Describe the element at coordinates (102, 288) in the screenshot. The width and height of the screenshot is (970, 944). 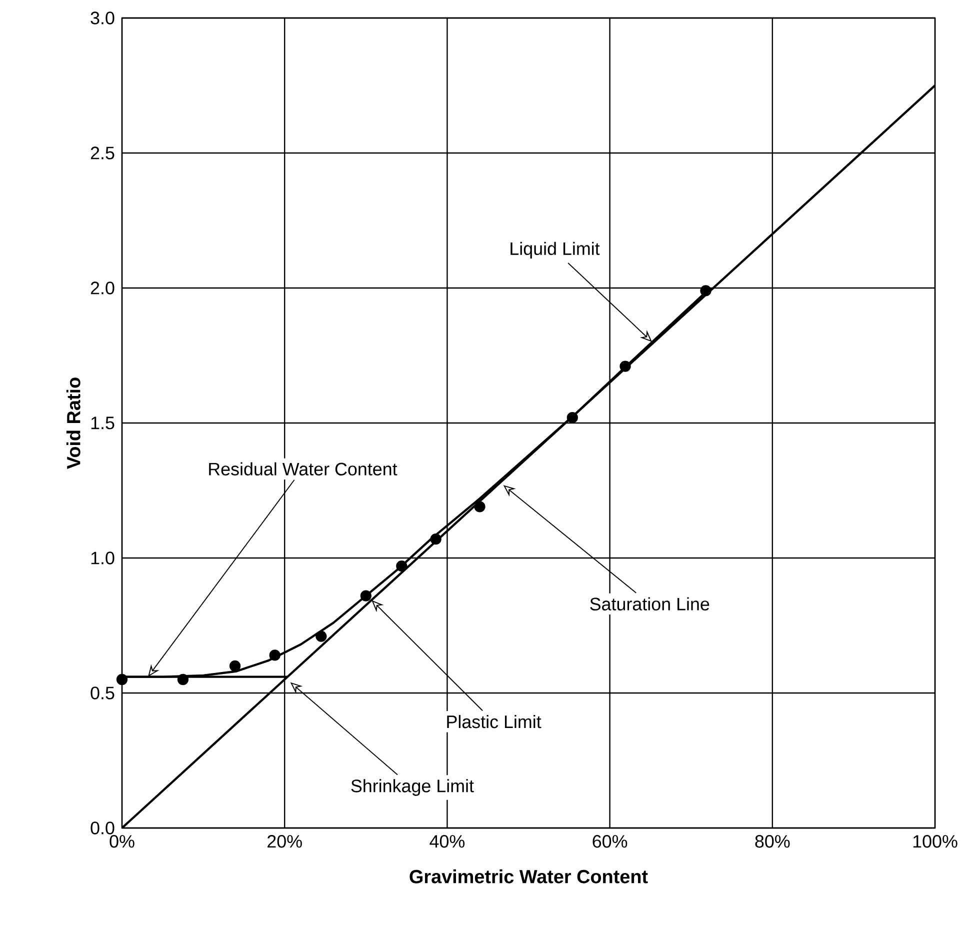
I see `y-tick-label: 2.0` at that location.